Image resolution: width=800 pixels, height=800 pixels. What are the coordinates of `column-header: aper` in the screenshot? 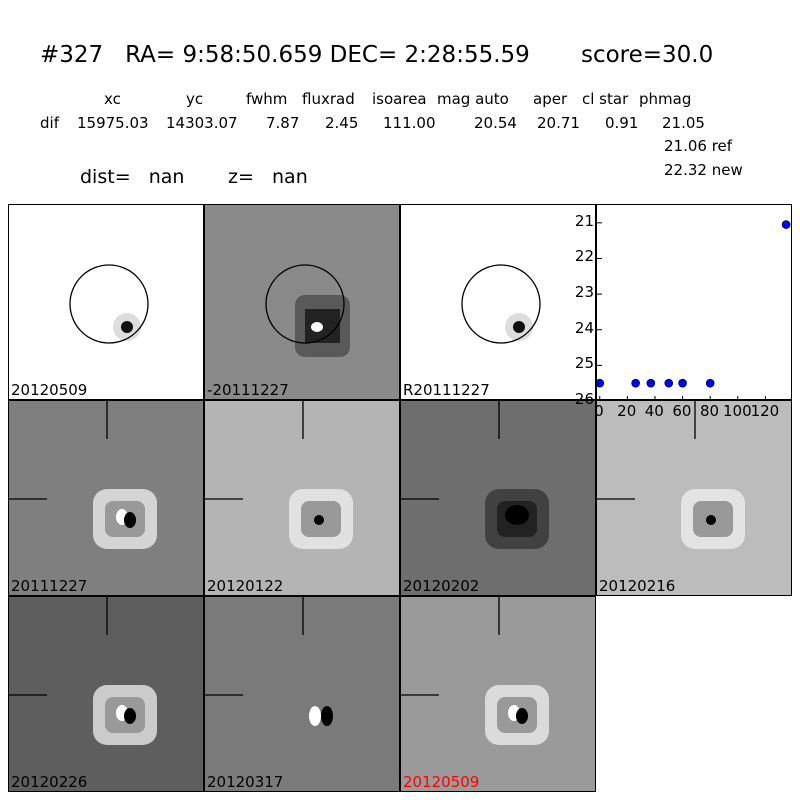 It's located at (550, 99).